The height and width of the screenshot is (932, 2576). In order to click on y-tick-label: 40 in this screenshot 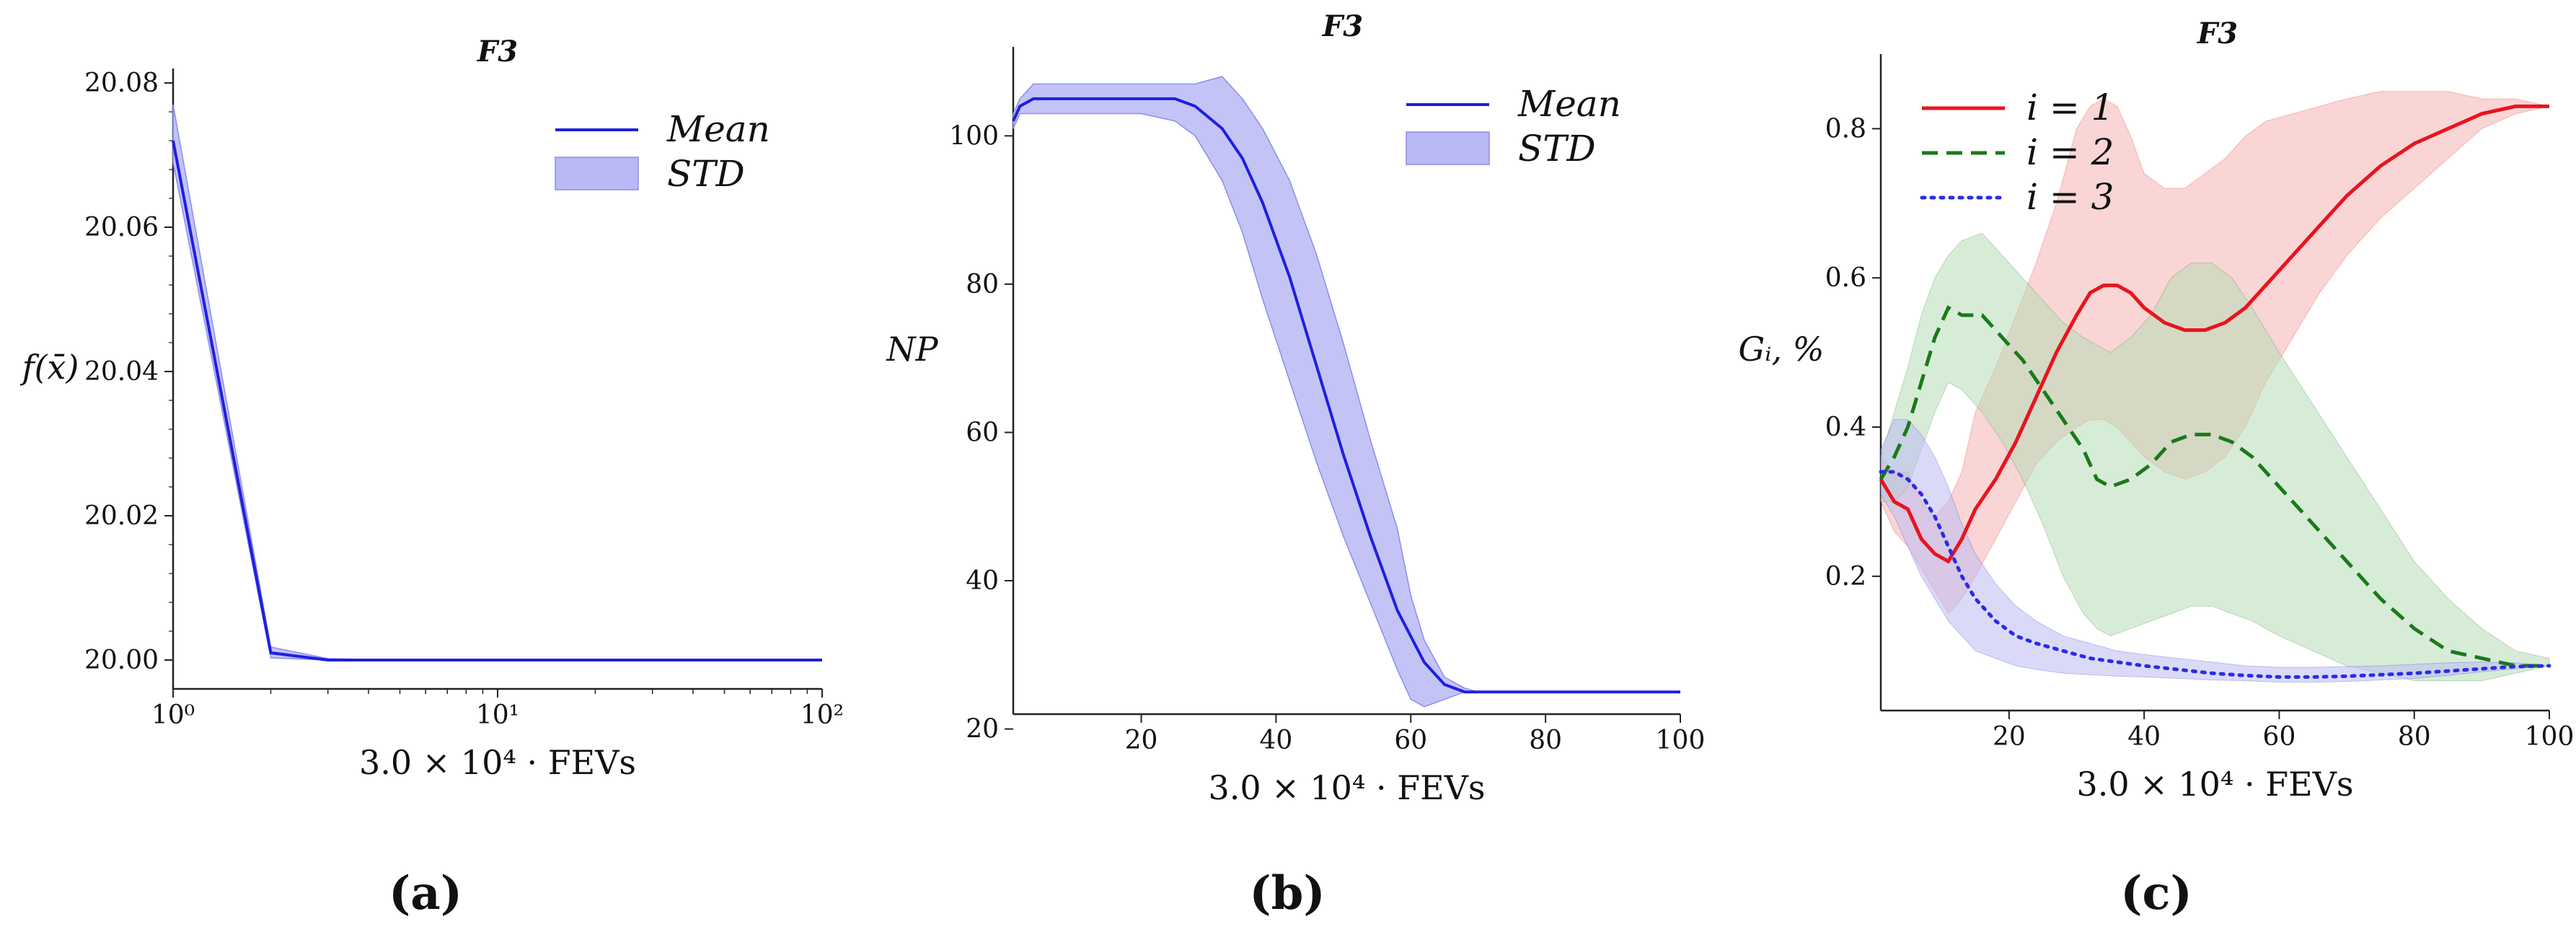, I will do `click(982, 581)`.